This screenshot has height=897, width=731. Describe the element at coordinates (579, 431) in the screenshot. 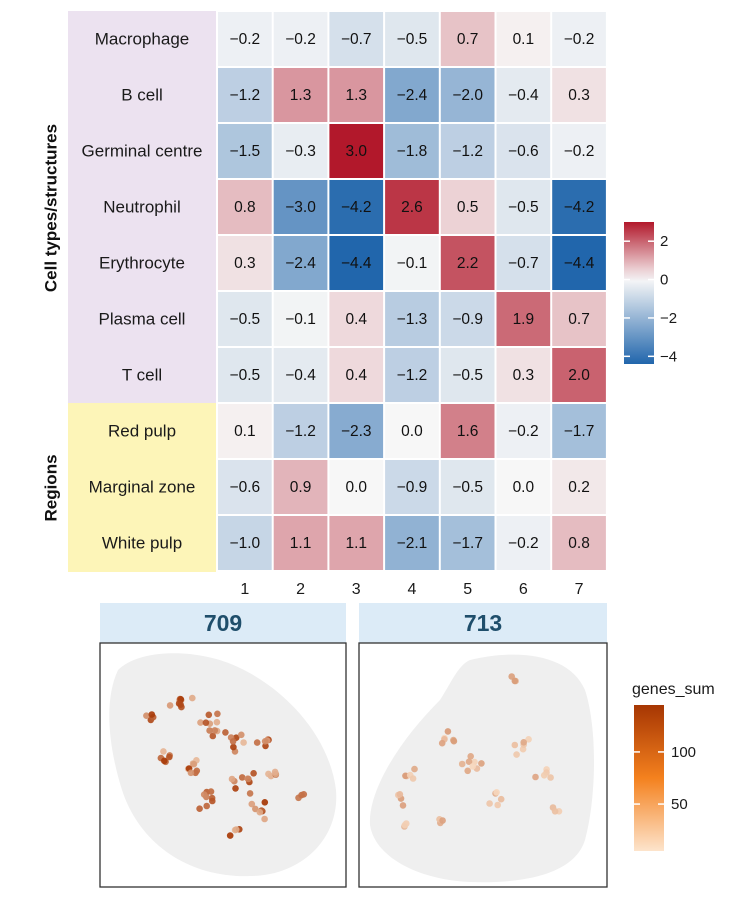

I see `cell-label: −1.7` at that location.